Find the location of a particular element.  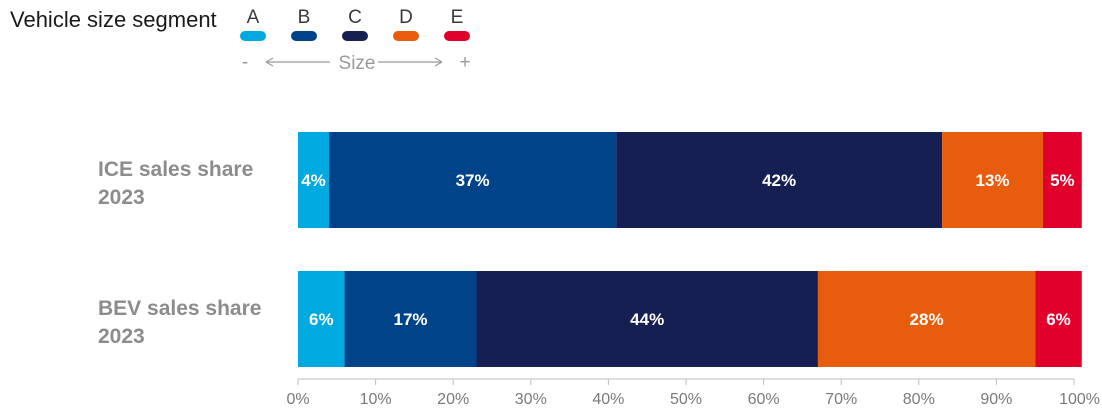

size-scale: - Size + is located at coordinates (356, 63).